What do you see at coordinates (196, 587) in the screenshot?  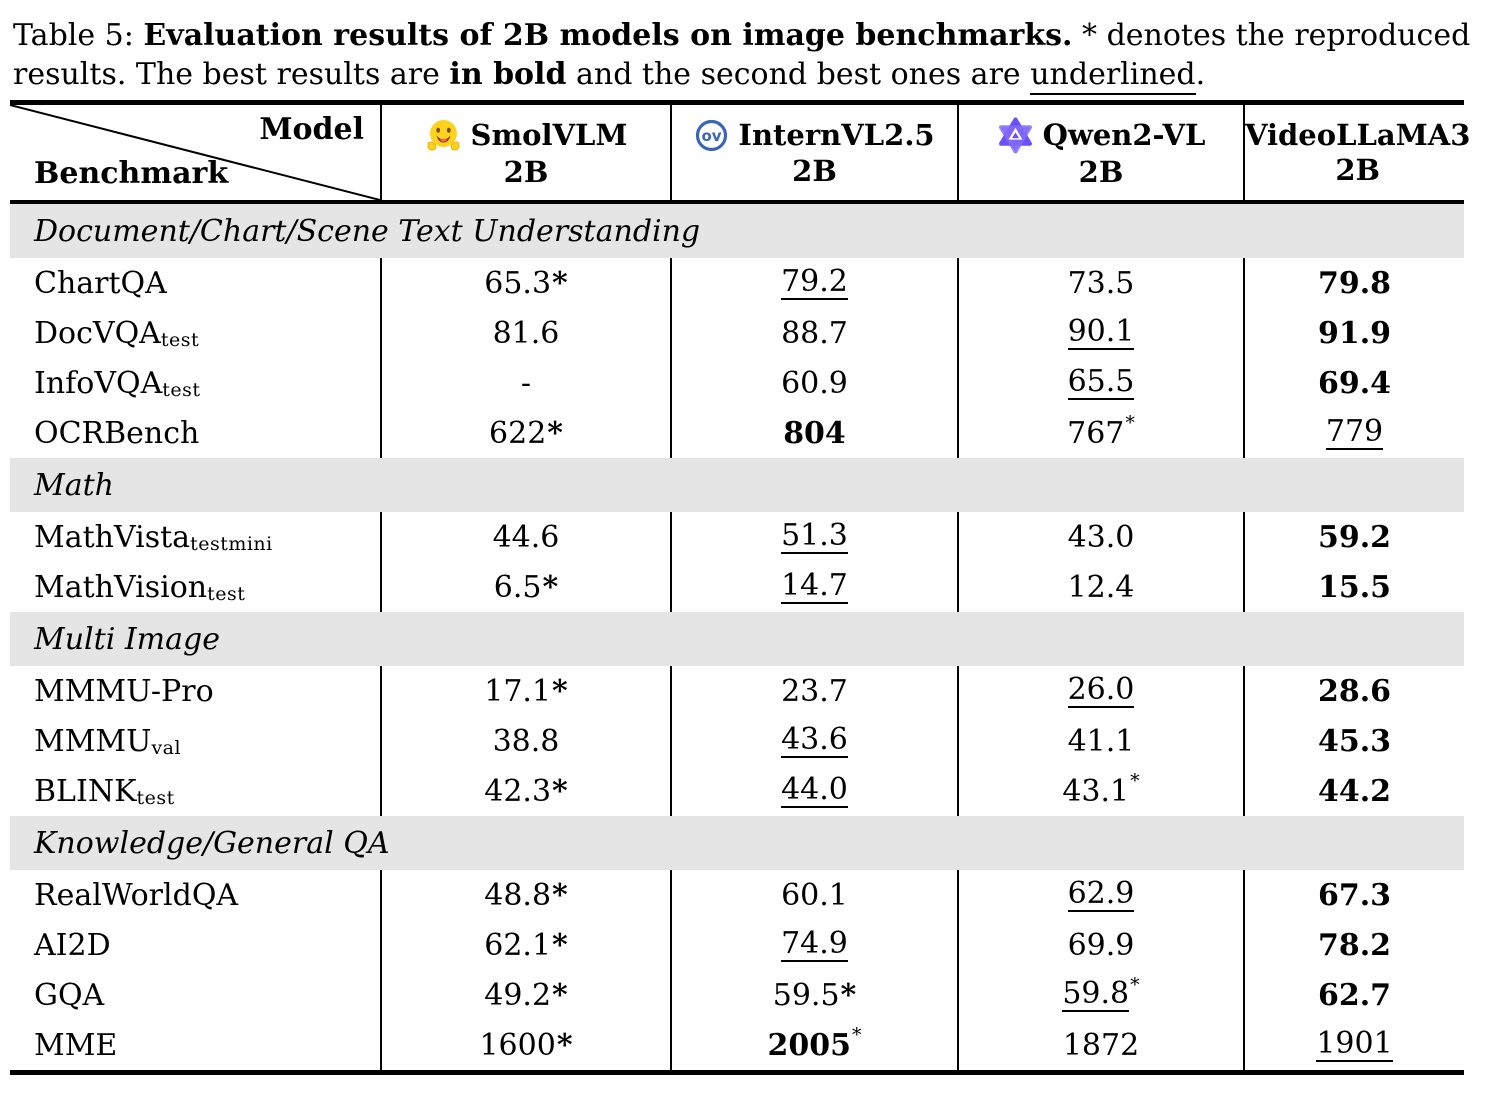 I see `benchmark-name: MathVision test` at bounding box center [196, 587].